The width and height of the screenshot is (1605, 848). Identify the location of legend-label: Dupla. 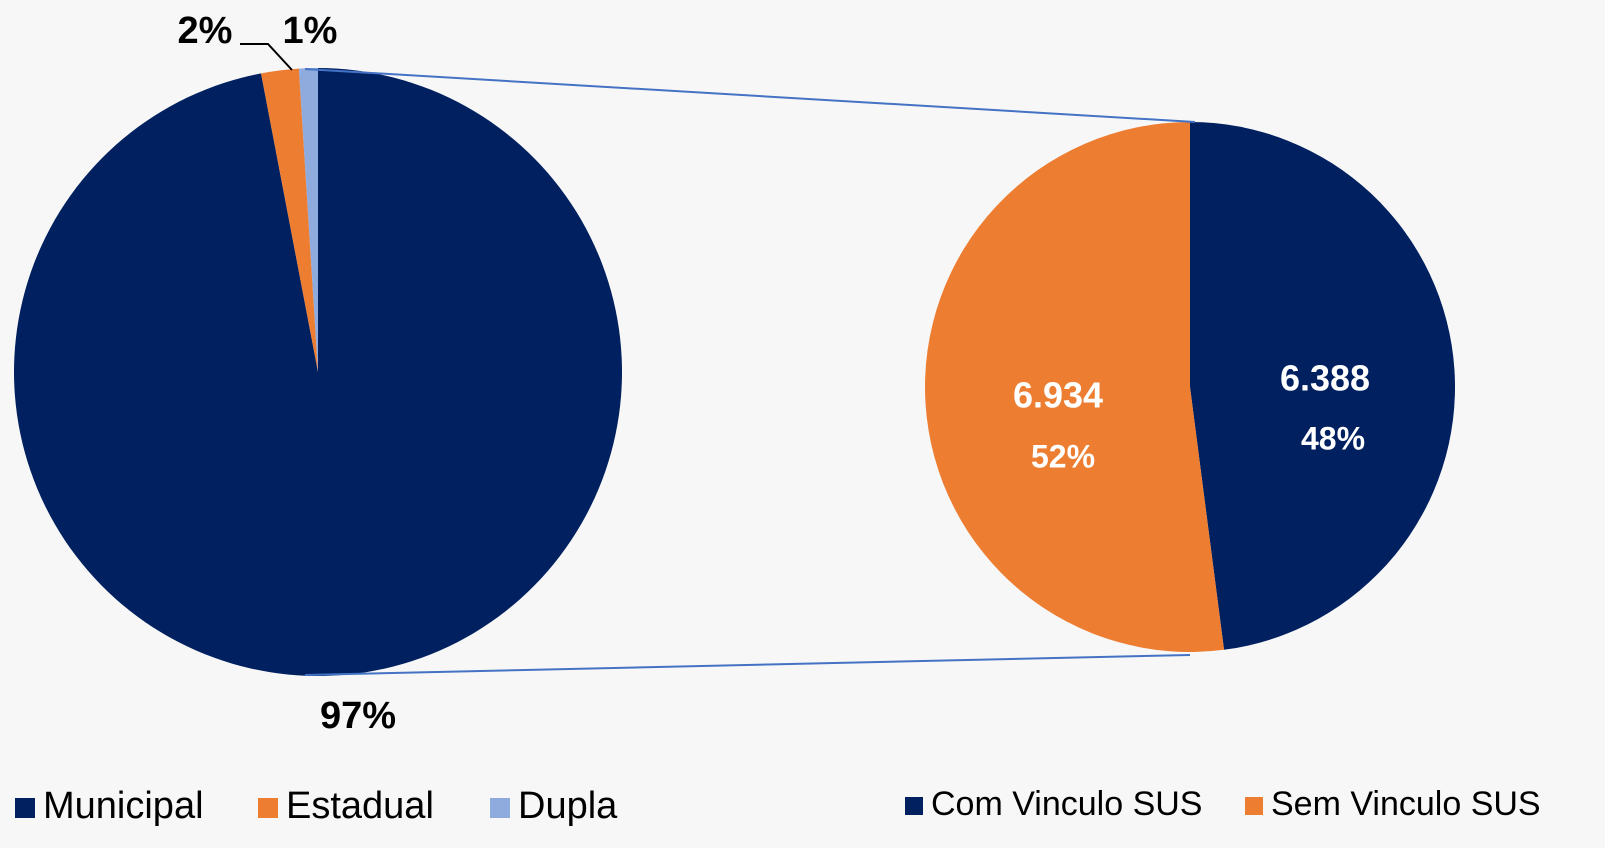
(568, 806).